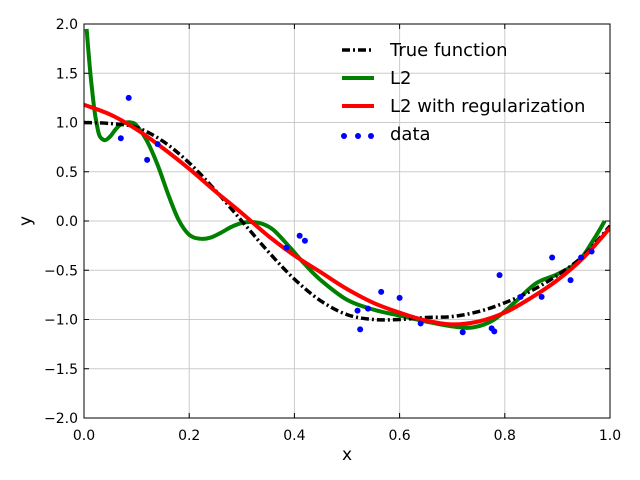 The width and height of the screenshot is (640, 480). Describe the element at coordinates (610, 436) in the screenshot. I see `x-tick-label: 1.0` at that location.